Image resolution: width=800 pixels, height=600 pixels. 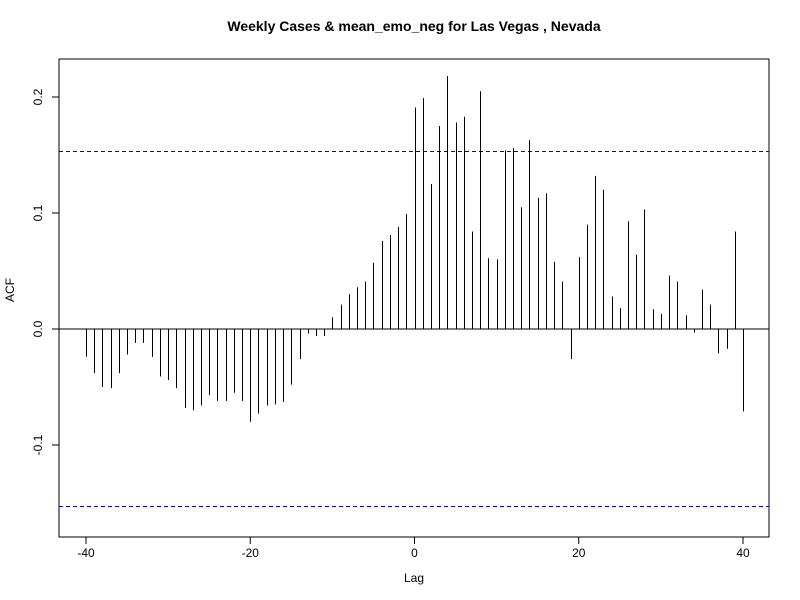 I want to click on x-tick-label: -20, so click(x=251, y=553).